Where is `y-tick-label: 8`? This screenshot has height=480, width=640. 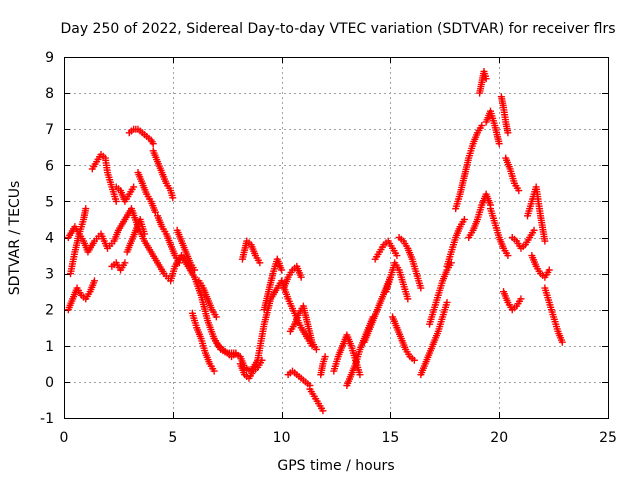 y-tick-label: 8 is located at coordinates (49, 94).